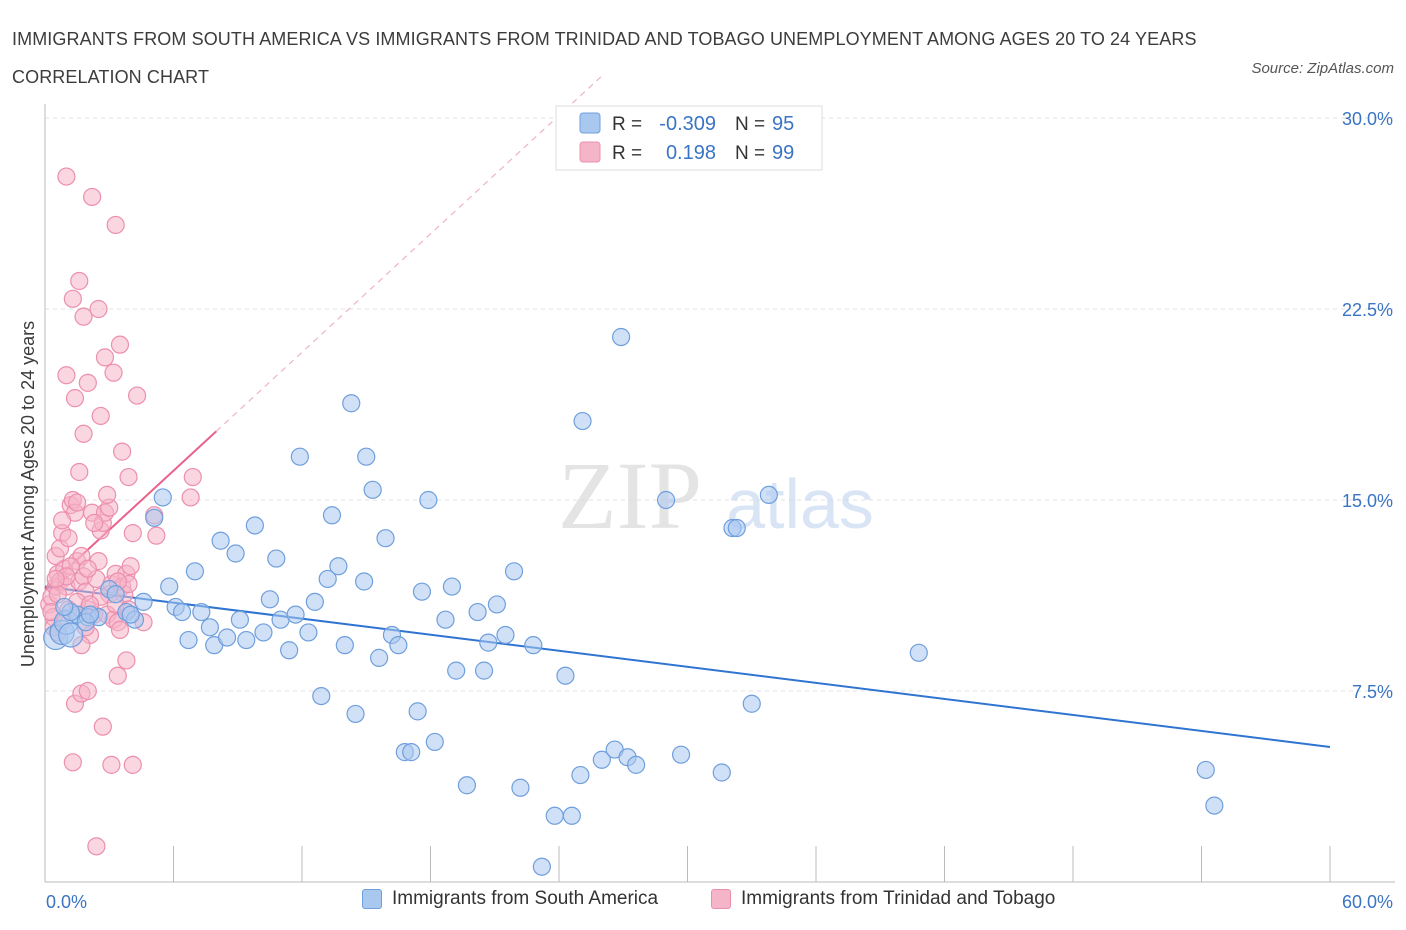 The image size is (1406, 930). I want to click on x-tick-label: 0.0%, so click(66, 902).